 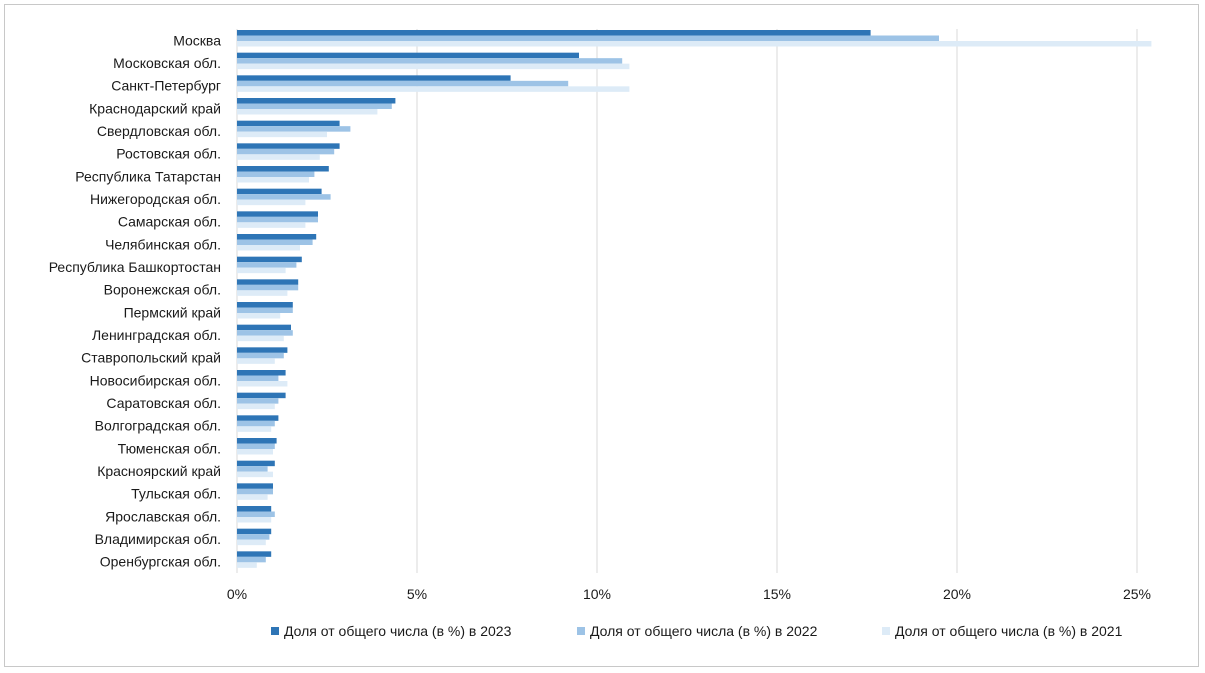 What do you see at coordinates (151, 358) in the screenshot?
I see `category-label: Ставропольский край` at bounding box center [151, 358].